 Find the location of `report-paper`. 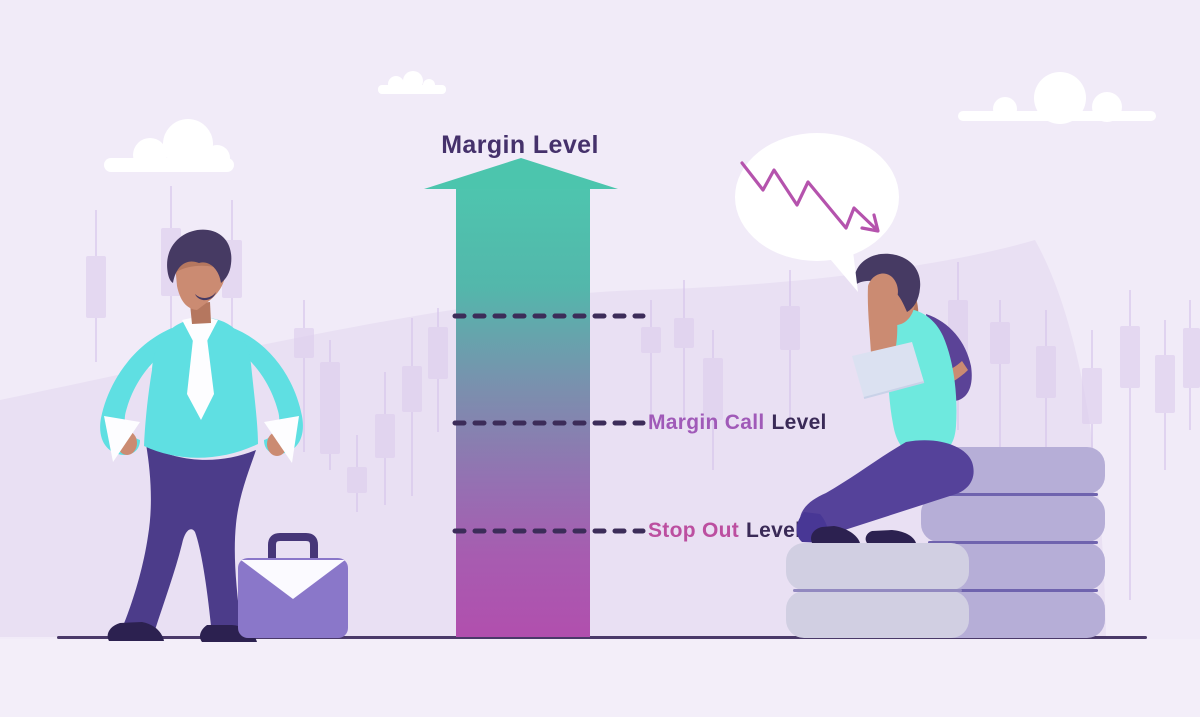

report-paper is located at coordinates (888, 370).